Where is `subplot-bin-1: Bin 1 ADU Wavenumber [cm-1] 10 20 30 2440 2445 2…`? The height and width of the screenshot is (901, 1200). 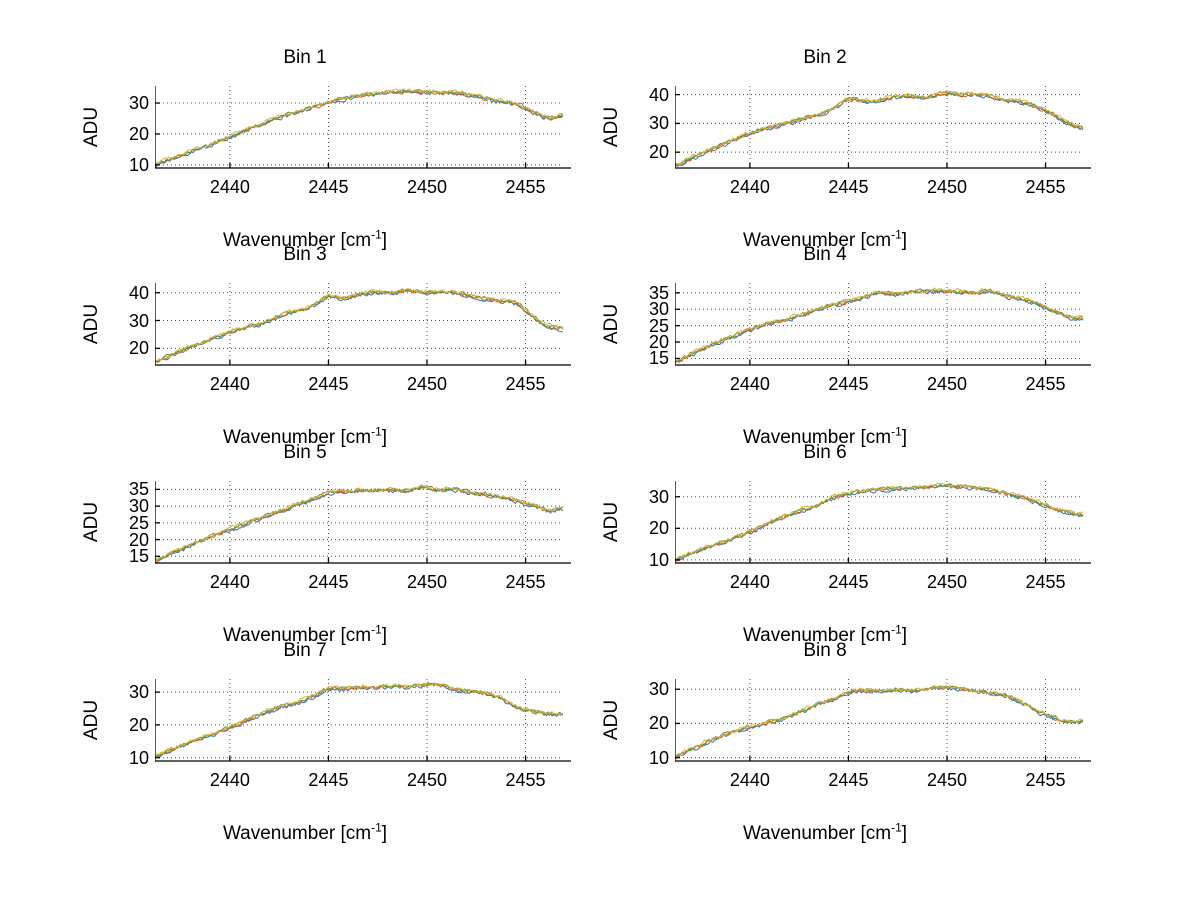 subplot-bin-1: Bin 1 ADU Wavenumber [cm-1] 10 20 30 2440 2445 2… is located at coordinates (308, 155).